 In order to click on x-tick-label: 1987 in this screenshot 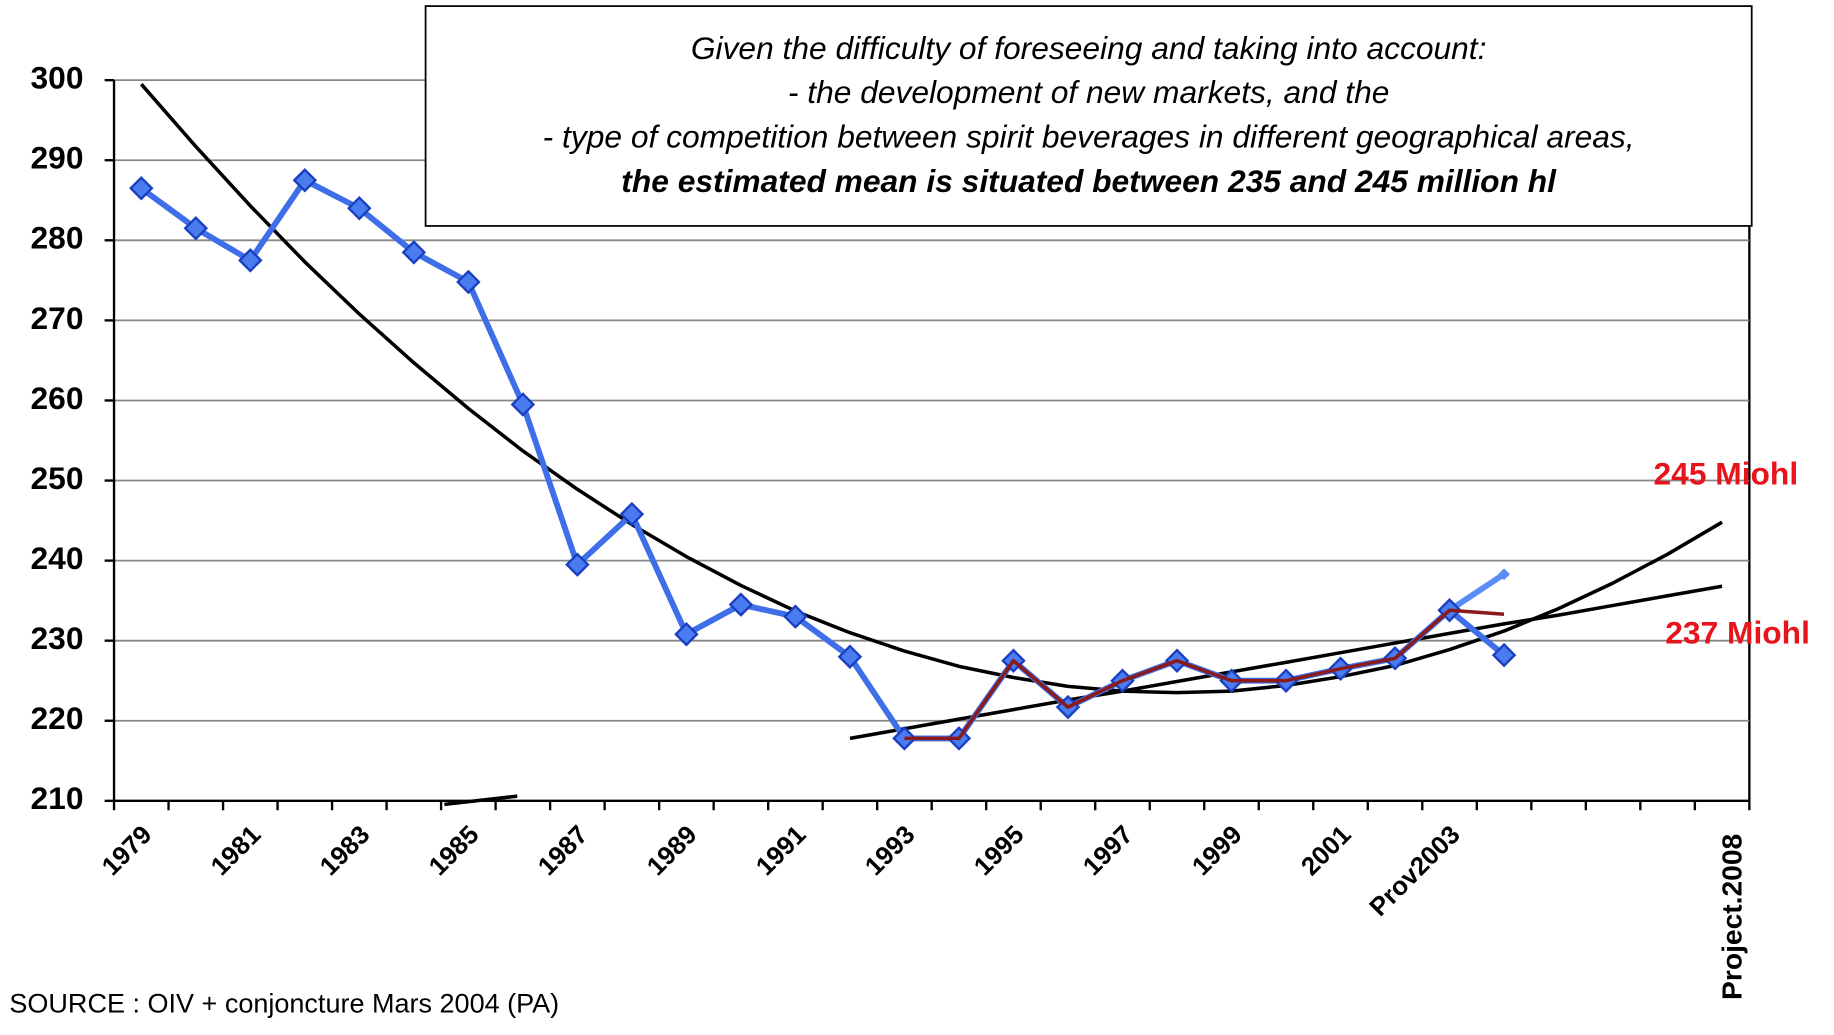, I will do `click(563, 851)`.